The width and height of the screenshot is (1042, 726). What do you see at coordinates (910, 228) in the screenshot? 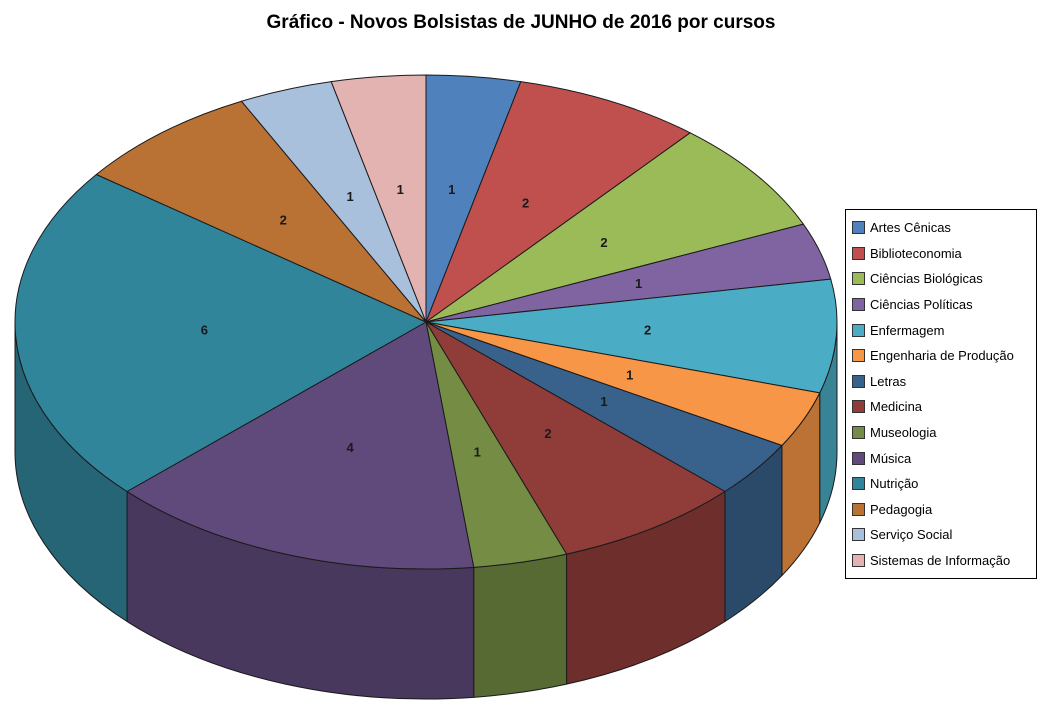
I see `legend-label: Artes Cênicas` at bounding box center [910, 228].